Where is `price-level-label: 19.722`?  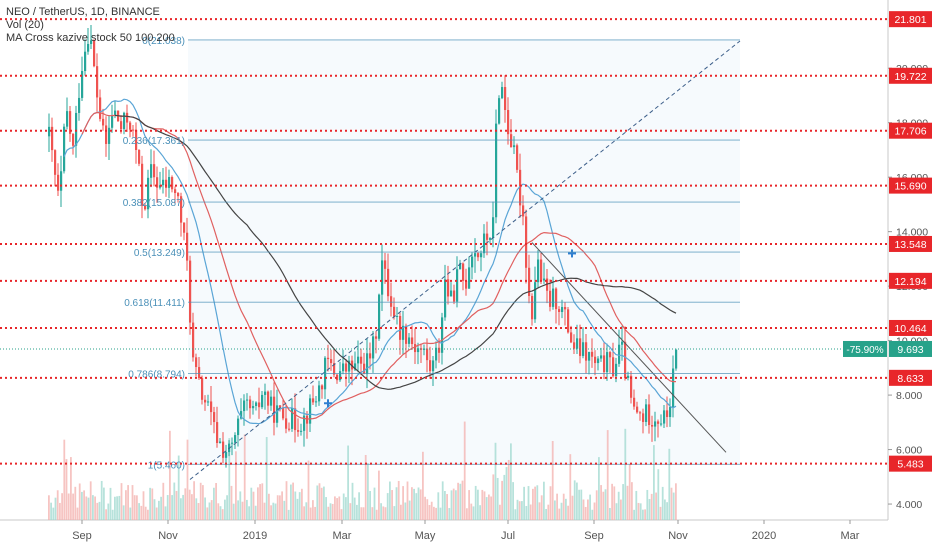
price-level-label: 19.722 is located at coordinates (910, 75).